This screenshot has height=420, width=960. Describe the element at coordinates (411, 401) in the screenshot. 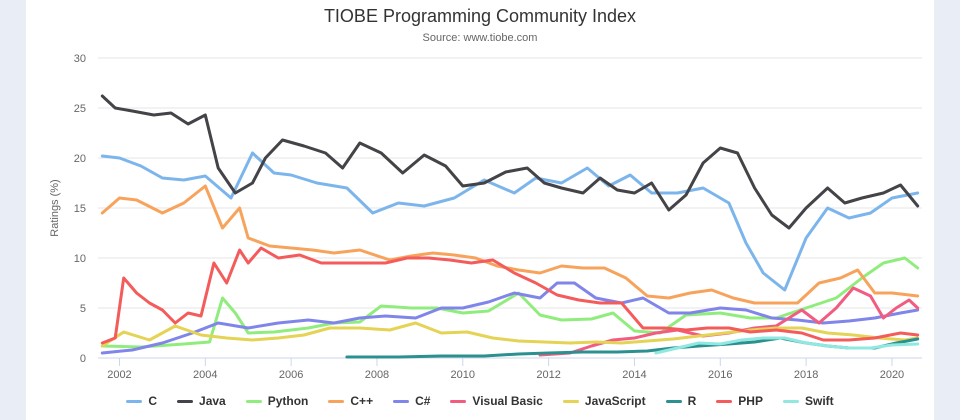

I see `legend-item: C#` at that location.